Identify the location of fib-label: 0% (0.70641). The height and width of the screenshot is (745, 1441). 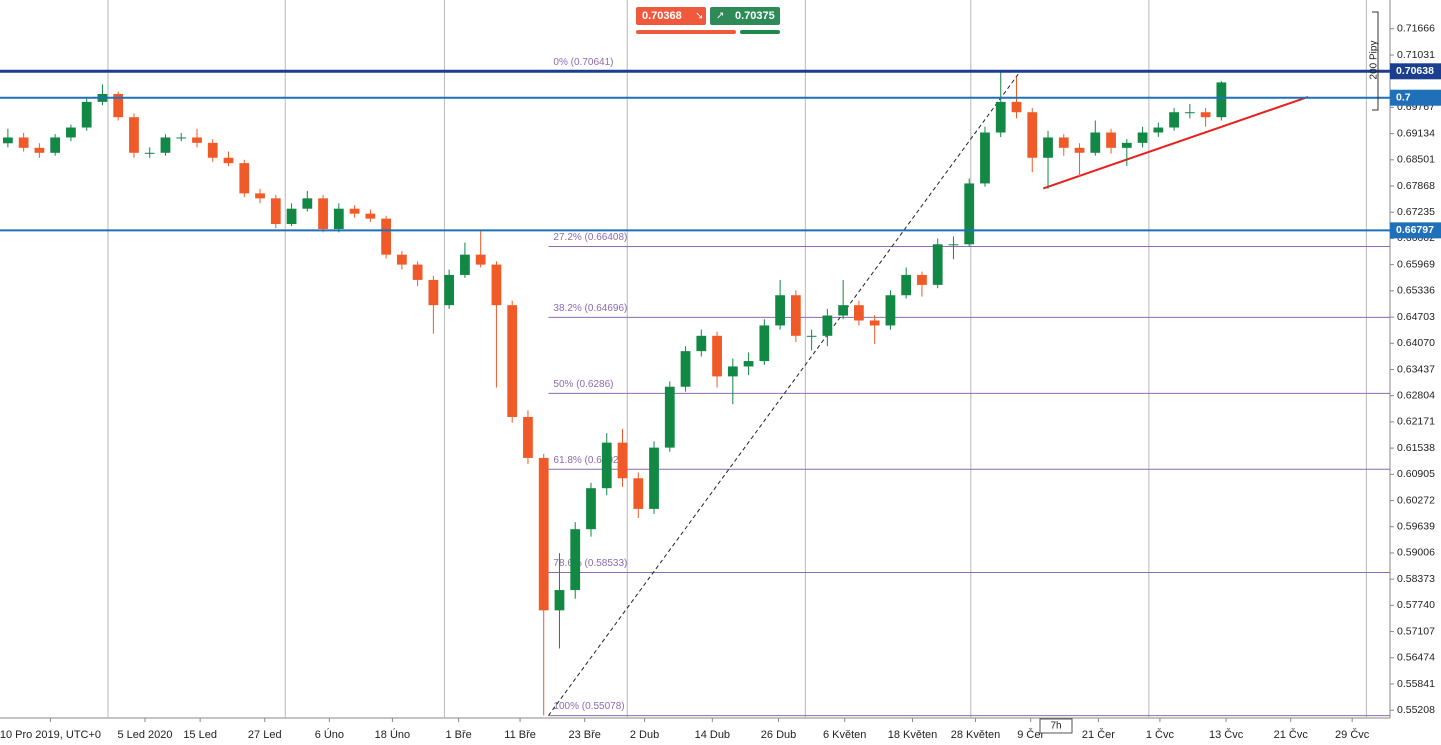
(583, 62).